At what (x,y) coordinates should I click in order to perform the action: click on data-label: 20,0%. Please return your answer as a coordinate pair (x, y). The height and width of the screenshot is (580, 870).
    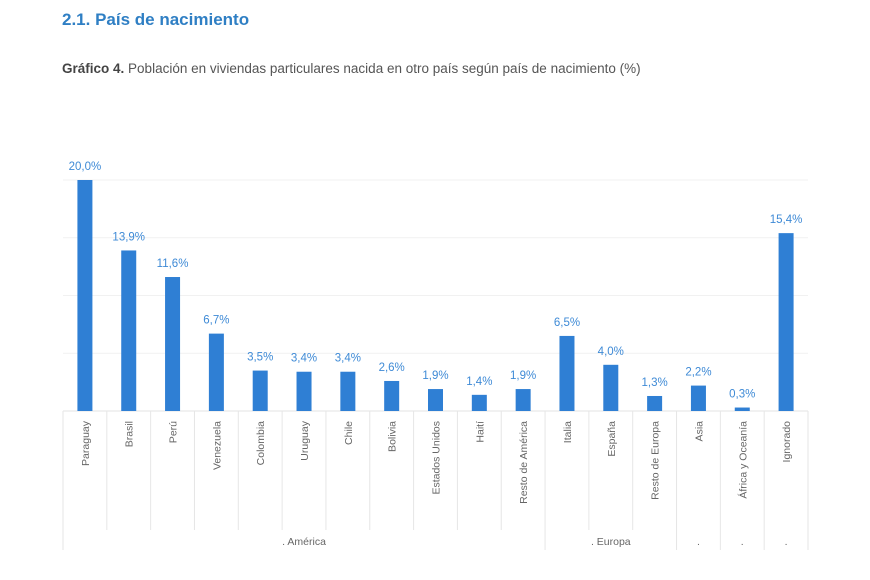
    Looking at the image, I should click on (85, 167).